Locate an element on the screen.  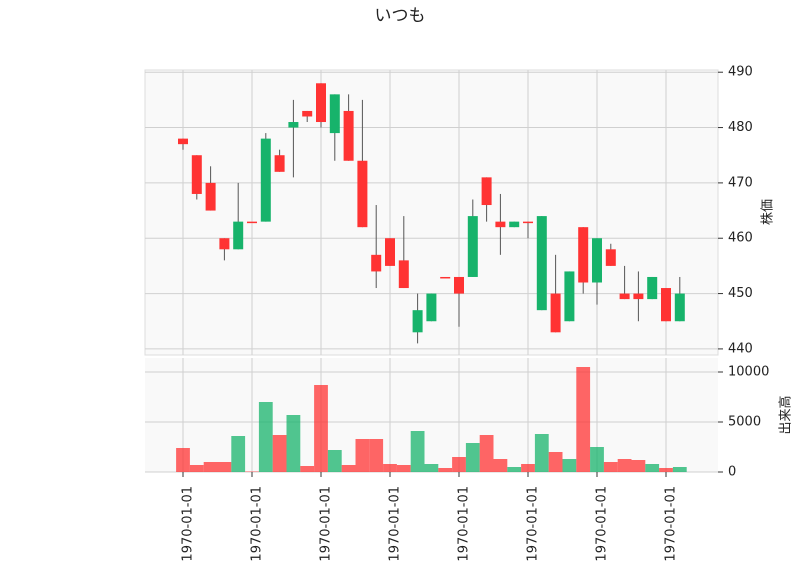
y-tick-label: 490 is located at coordinates (740, 72).